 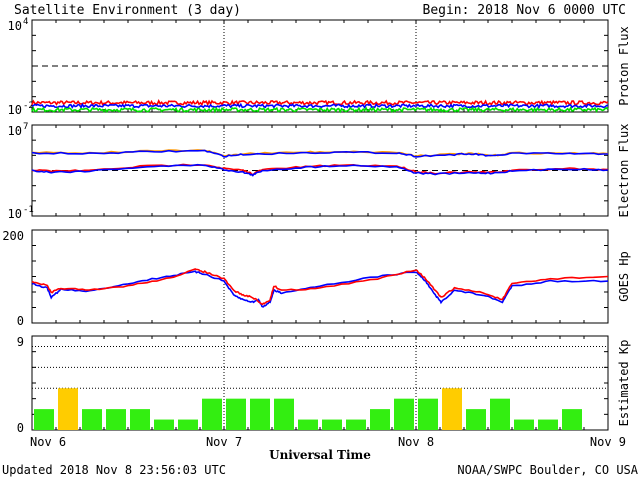 I want to click on y-axis-label: Electron Flux, so click(x=624, y=171).